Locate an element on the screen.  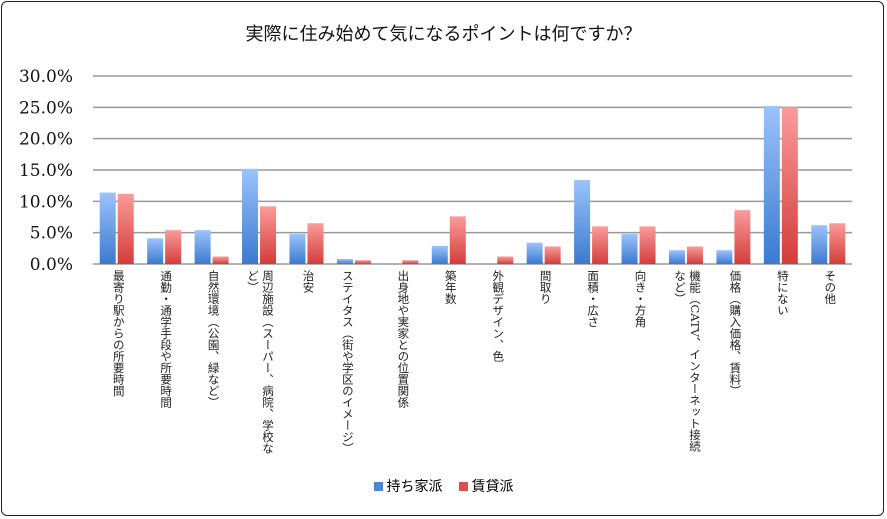
x-tick-label: 治安 is located at coordinates (308, 281).